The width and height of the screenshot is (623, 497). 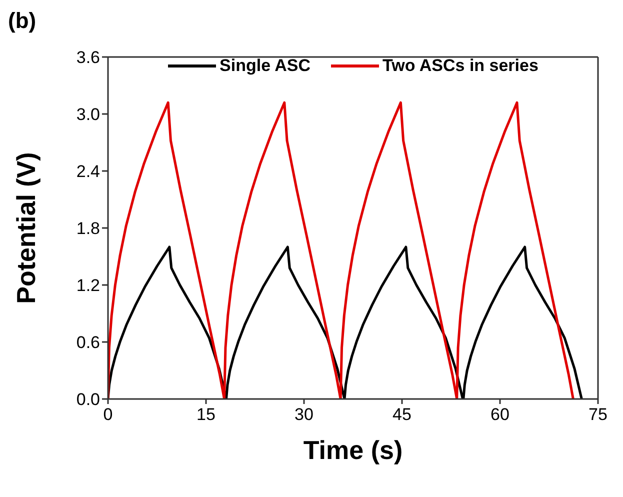 I want to click on x-tick-label: 45, so click(x=402, y=414).